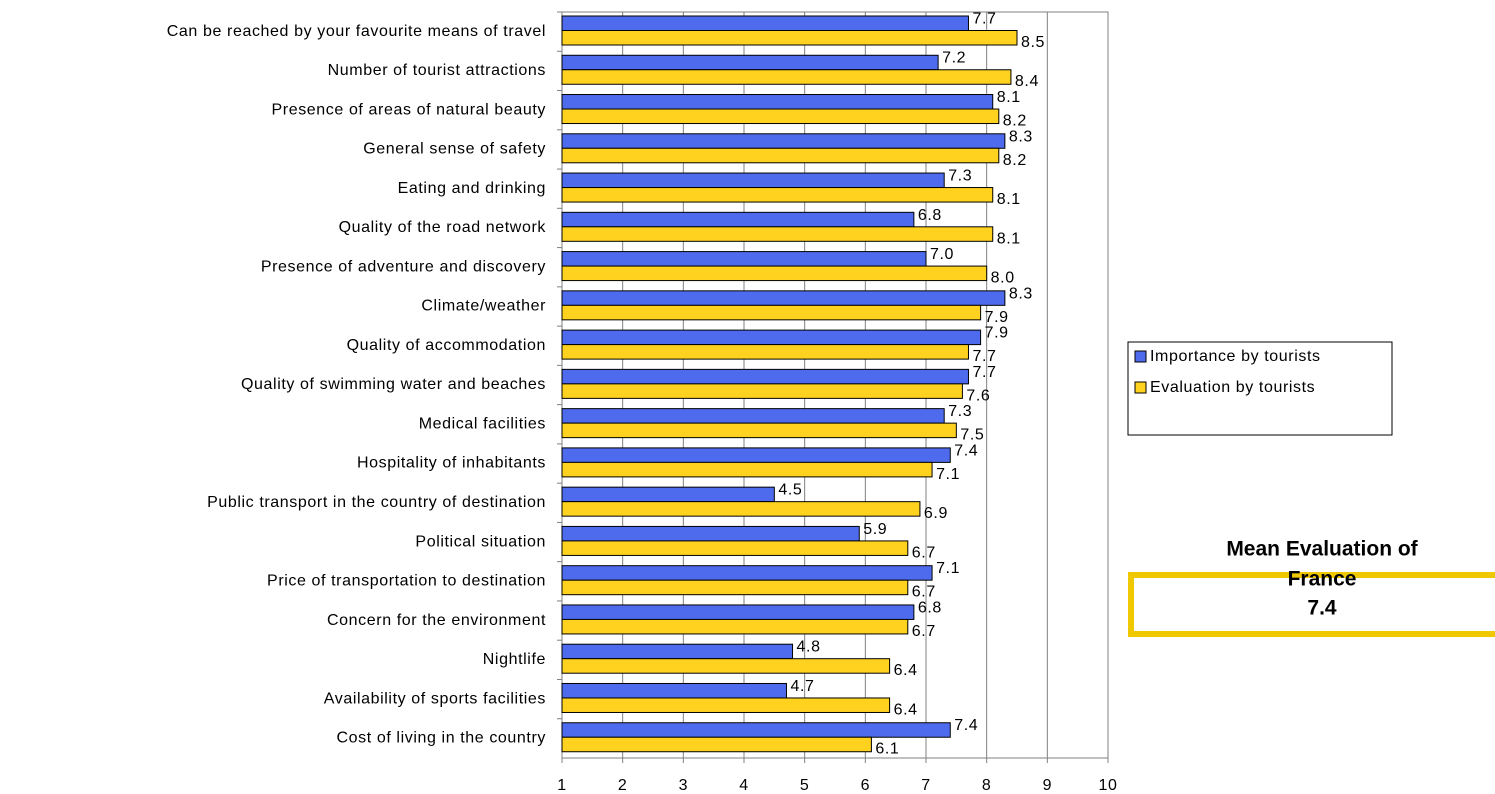 The height and width of the screenshot is (794, 1495). What do you see at coordinates (437, 70) in the screenshot?
I see `y-tick-label: Number of tourist attractions` at bounding box center [437, 70].